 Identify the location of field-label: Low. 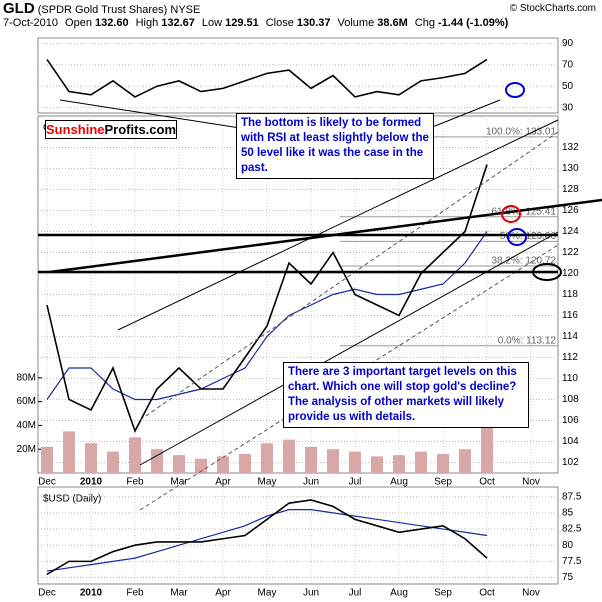
(212, 23).